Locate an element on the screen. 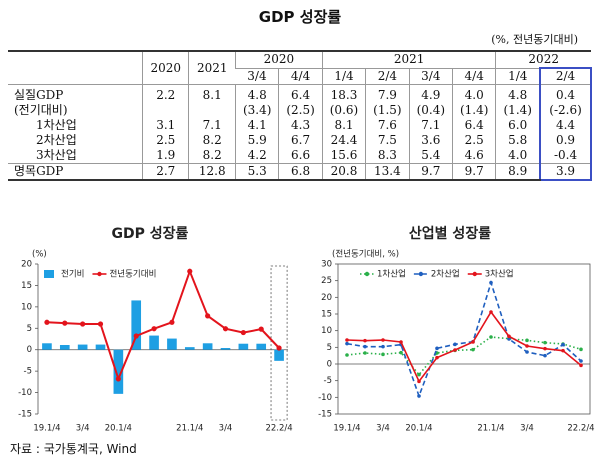 This screenshot has width=600, height=461. table-cell: 3.6 is located at coordinates (430, 140).